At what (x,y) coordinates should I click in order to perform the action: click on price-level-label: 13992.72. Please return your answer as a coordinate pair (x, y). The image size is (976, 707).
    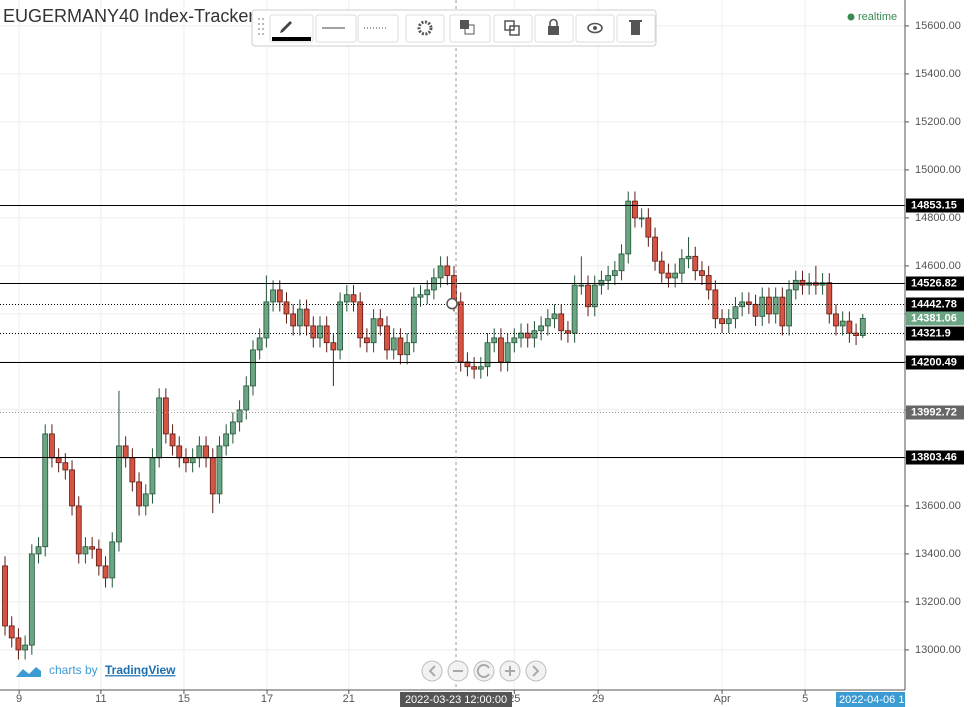
    Looking at the image, I should click on (934, 412).